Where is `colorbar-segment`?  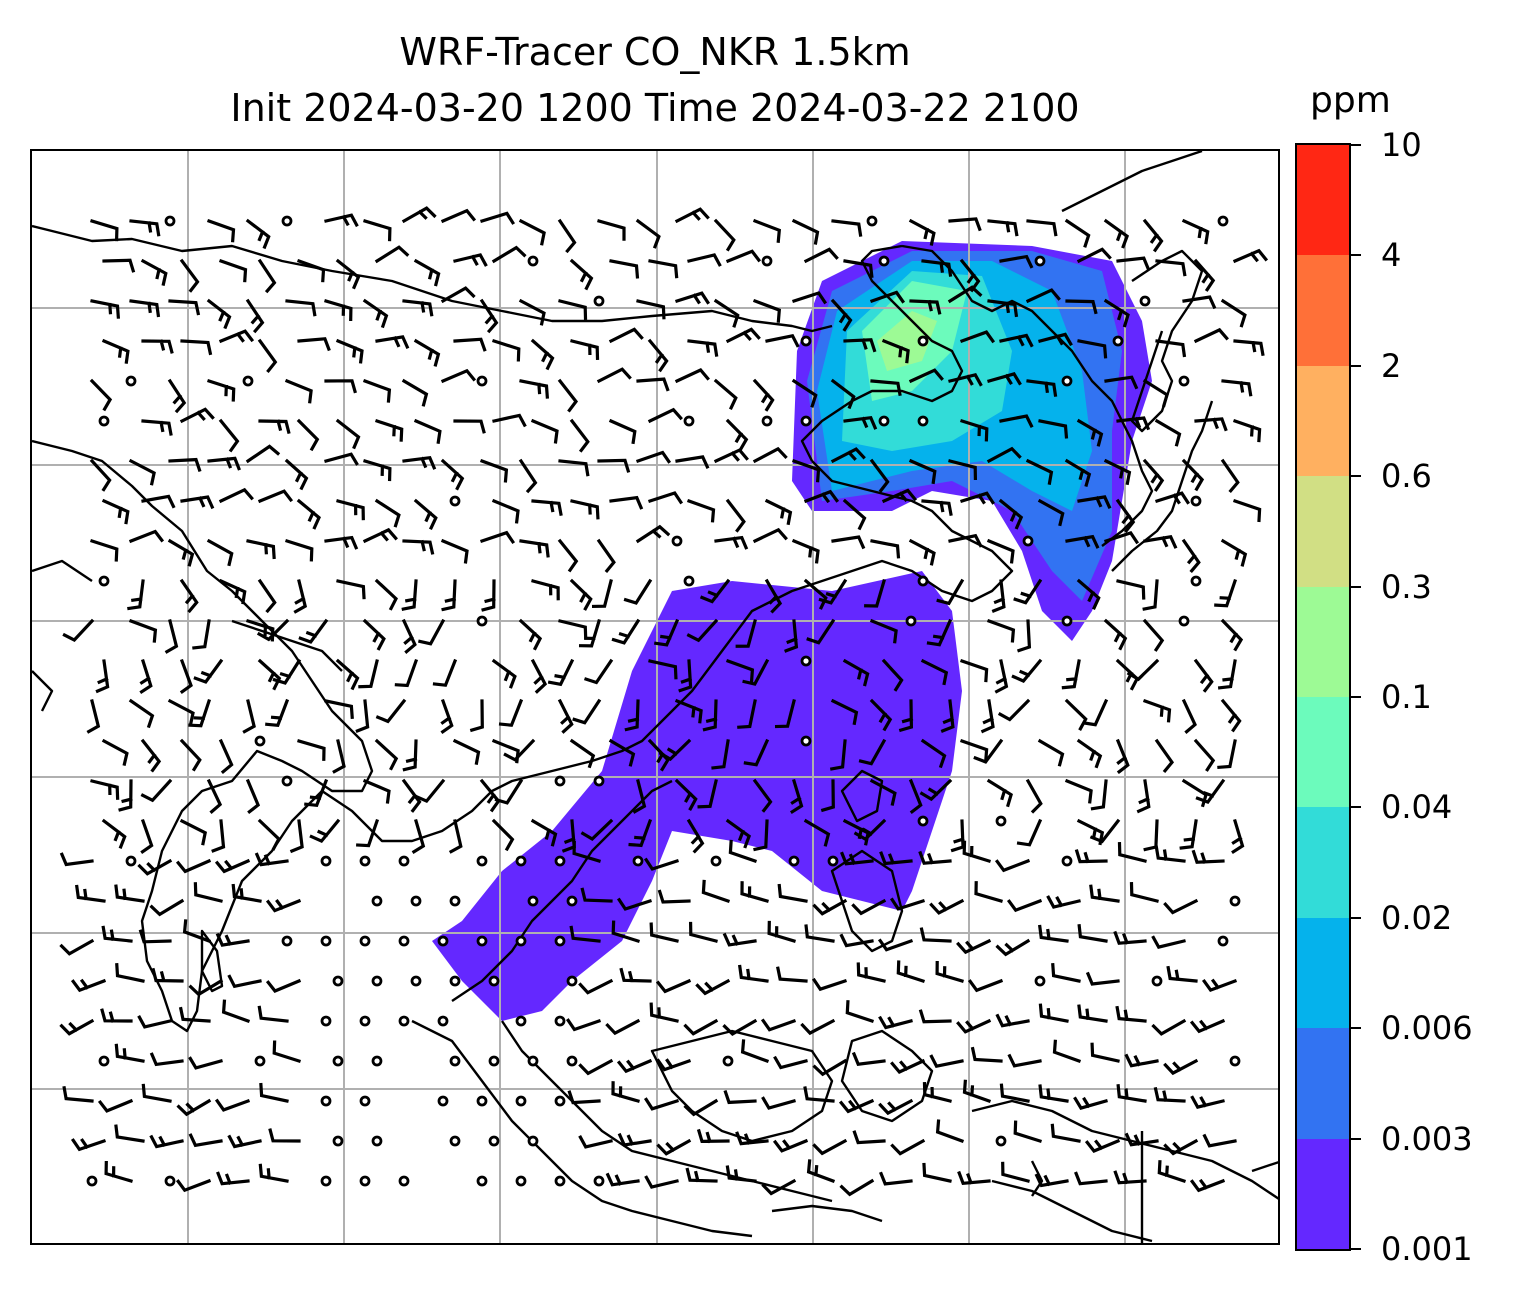
colorbar-segment is located at coordinates (1323, 1083).